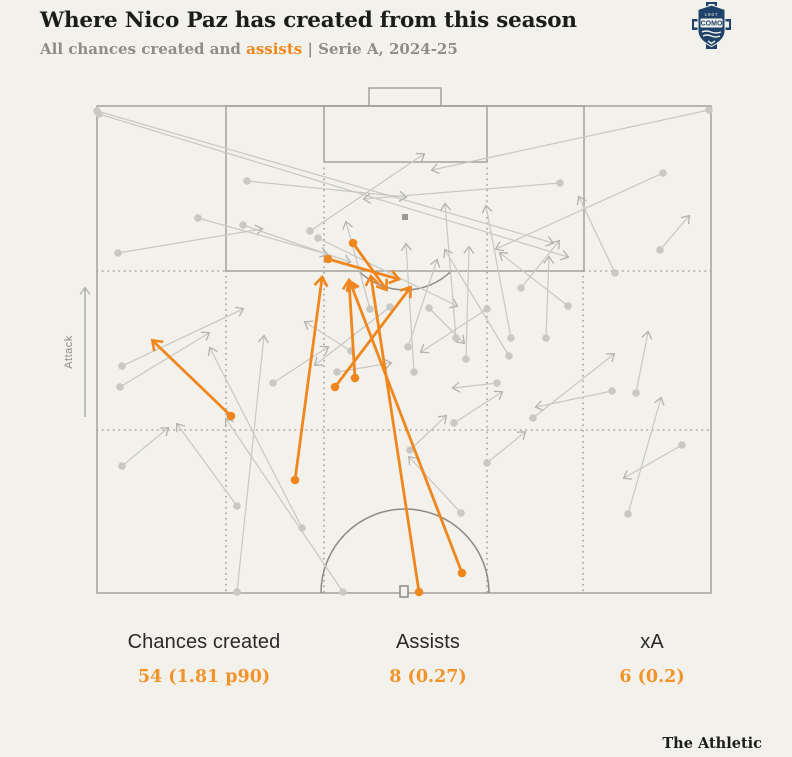 The image size is (792, 757). What do you see at coordinates (69, 352) in the screenshot?
I see `attack-label: Attack` at bounding box center [69, 352].